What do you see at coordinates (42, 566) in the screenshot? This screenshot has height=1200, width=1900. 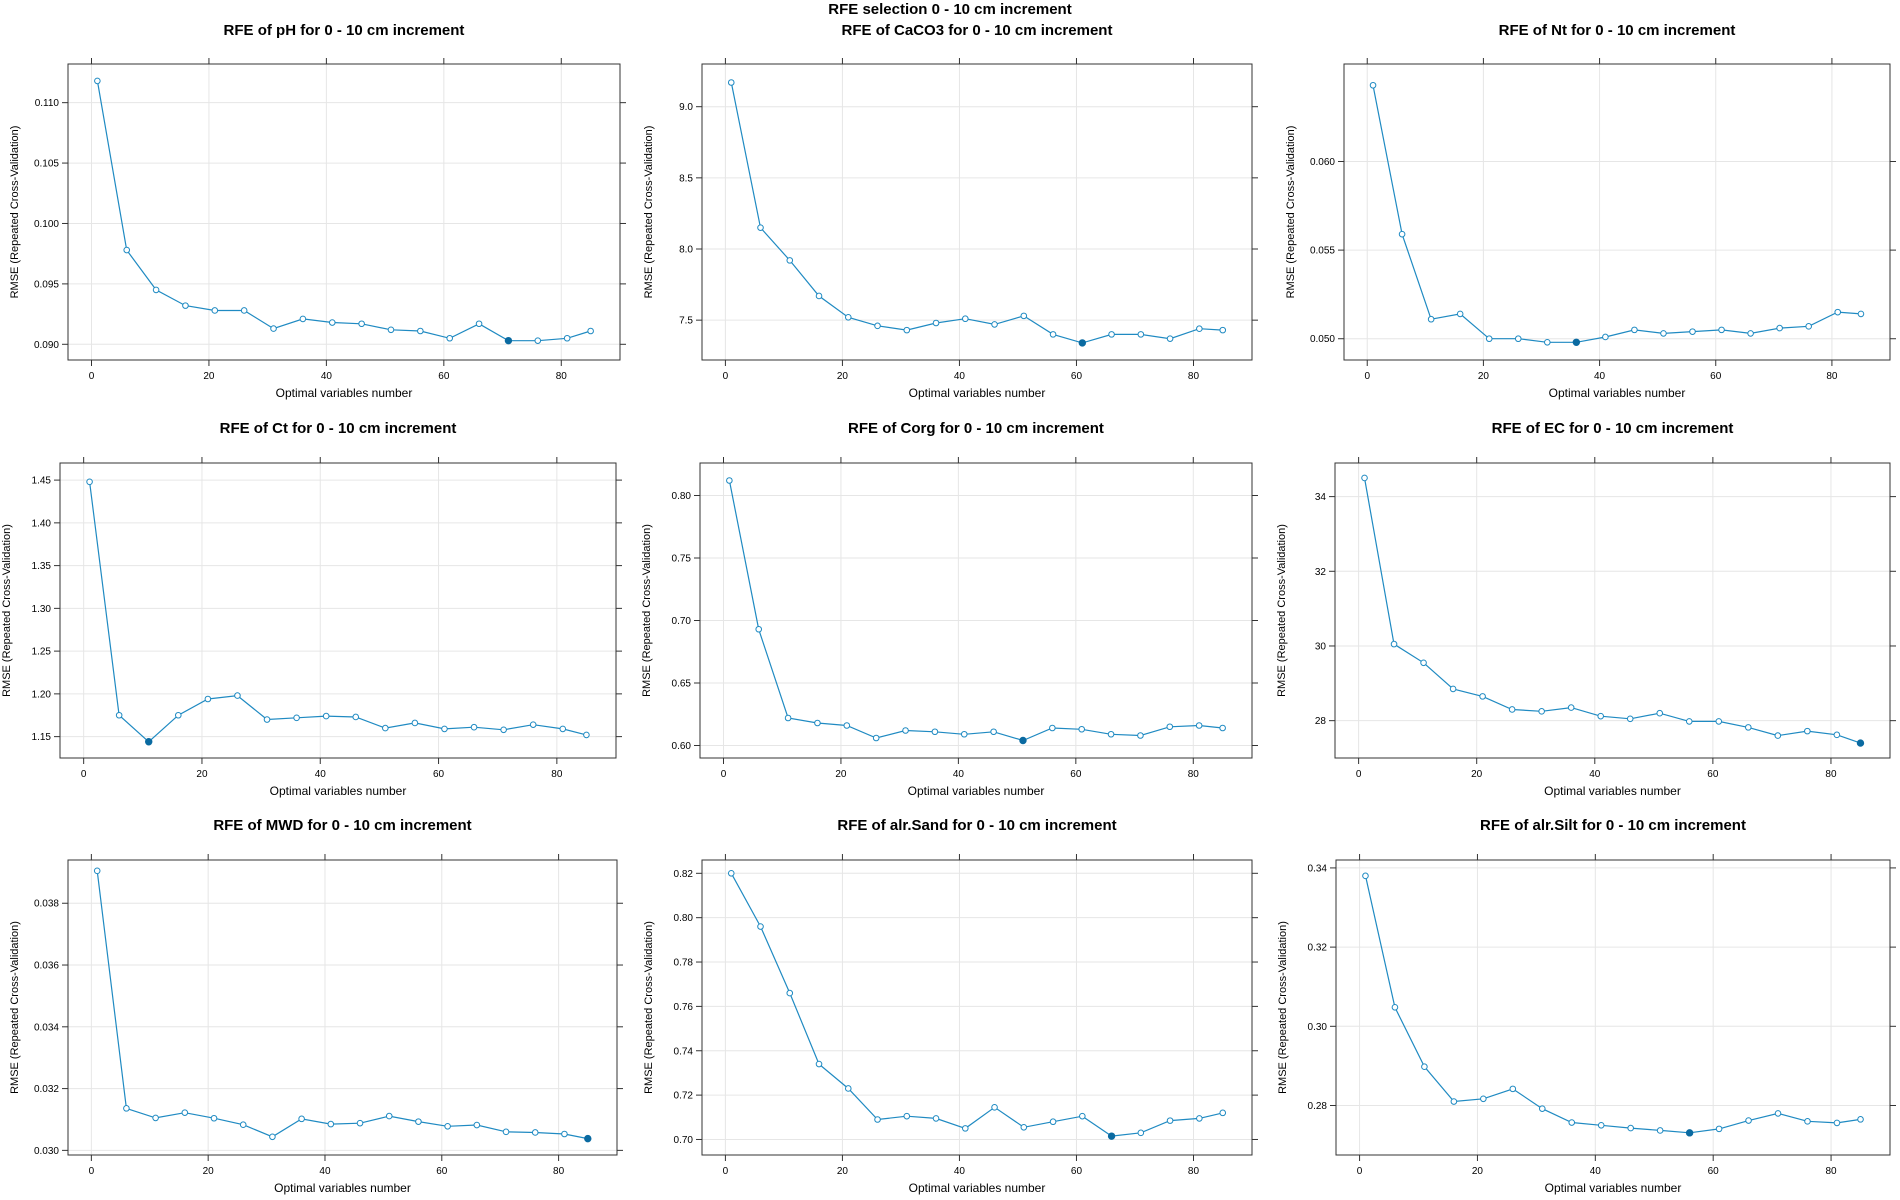 I see `y-tick-label: 1.35` at bounding box center [42, 566].